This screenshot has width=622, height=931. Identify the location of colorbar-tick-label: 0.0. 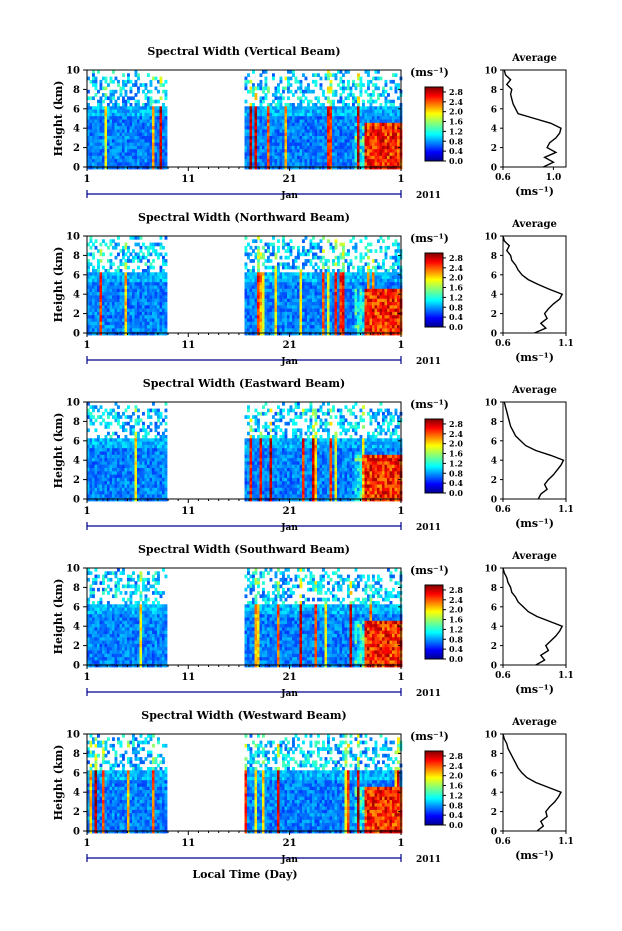
(456, 327).